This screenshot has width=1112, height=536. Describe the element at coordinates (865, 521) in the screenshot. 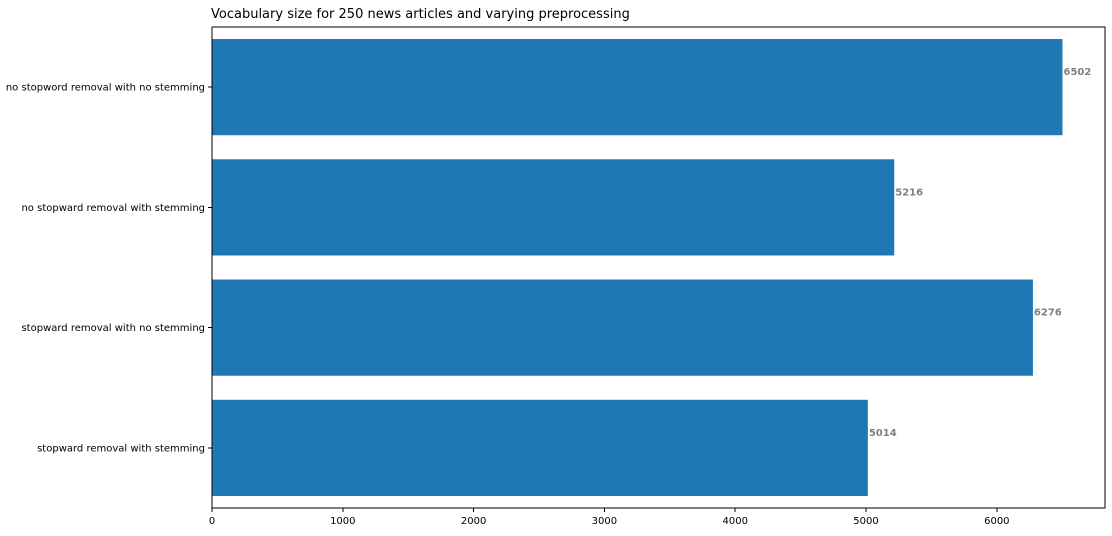

I see `x-tick-label-5000: 5000` at that location.